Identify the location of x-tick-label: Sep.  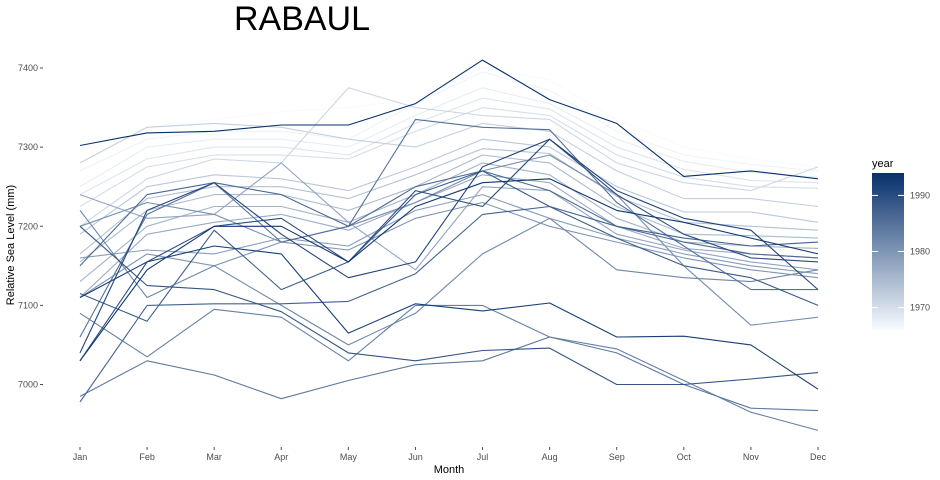
(617, 457).